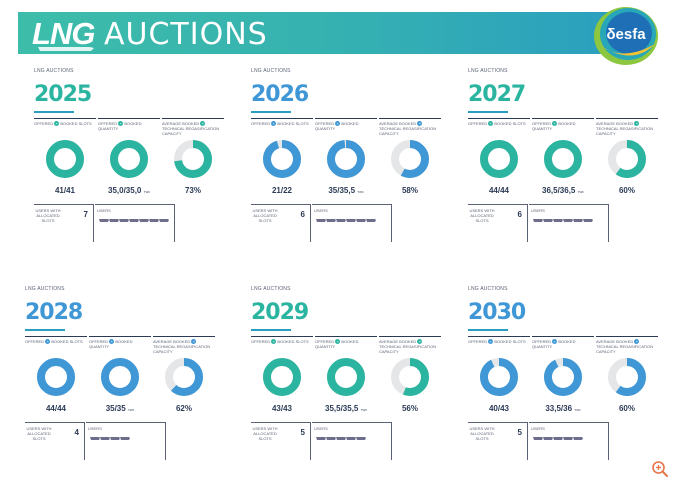 The height and width of the screenshot is (487, 680). I want to click on year-heading: 2025, so click(63, 94).